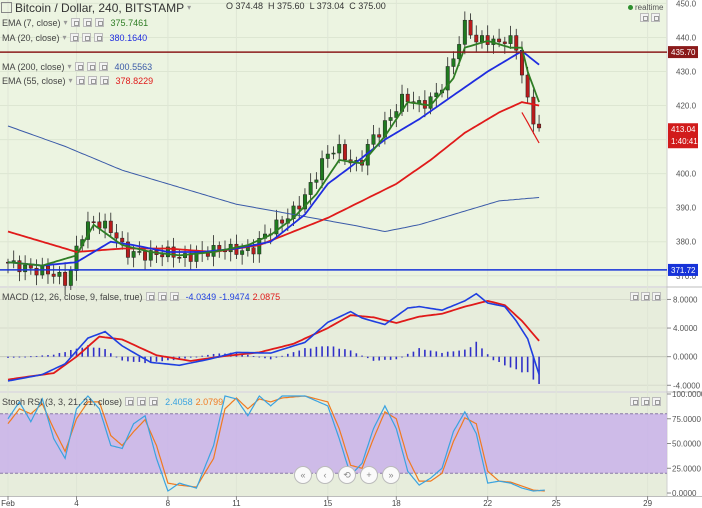 The image size is (702, 508). Describe the element at coordinates (6, 7) in the screenshot. I see `symbol-menu-icon` at that location.